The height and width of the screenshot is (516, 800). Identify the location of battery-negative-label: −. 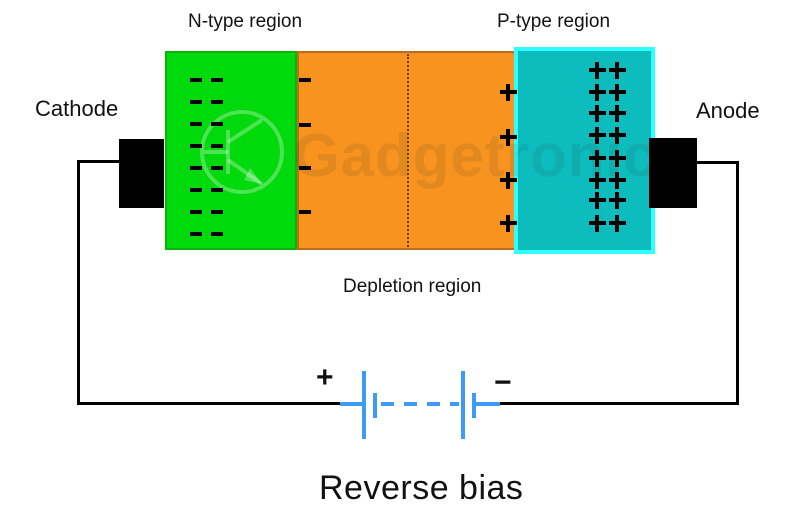
(503, 382).